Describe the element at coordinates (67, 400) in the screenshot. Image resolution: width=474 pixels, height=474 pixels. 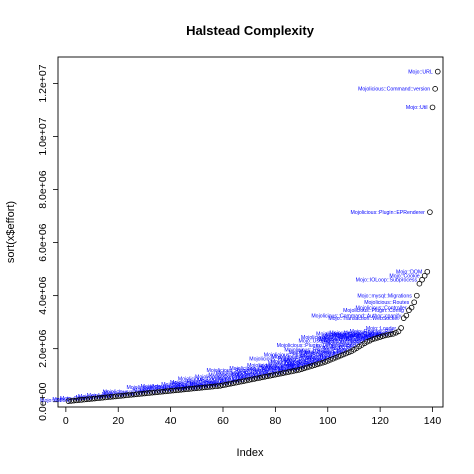
I see `point-label: Mojo::Server` at that location.